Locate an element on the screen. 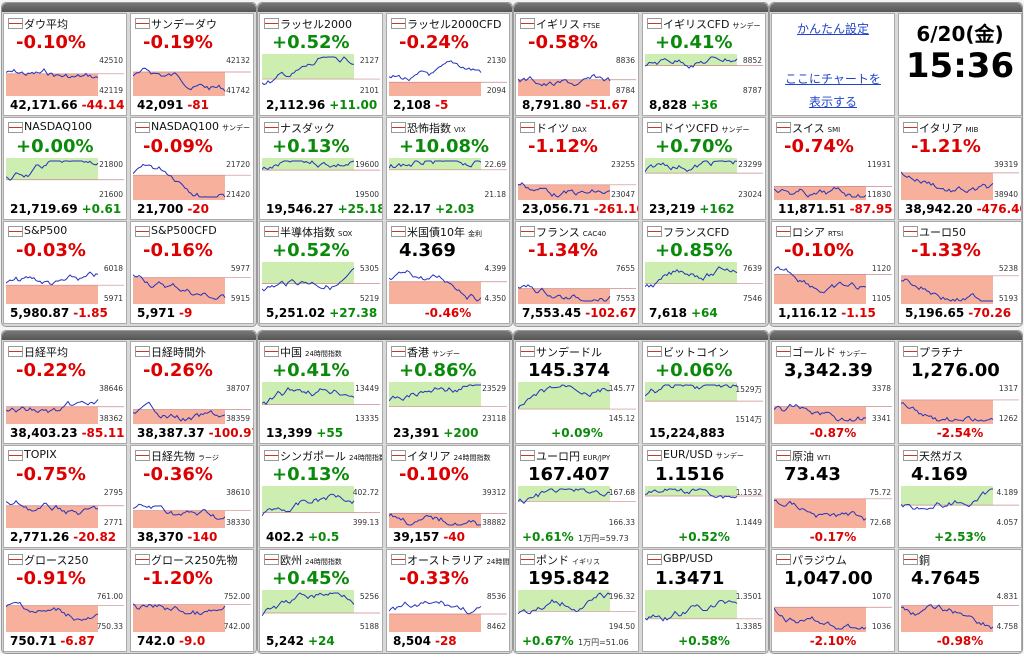 Image resolution: width=1024 pixels, height=654 pixels. ticker-tile: ダウ平均 42510 42119 -0.10% 42,171.66 -44.14 is located at coordinates (65, 64).